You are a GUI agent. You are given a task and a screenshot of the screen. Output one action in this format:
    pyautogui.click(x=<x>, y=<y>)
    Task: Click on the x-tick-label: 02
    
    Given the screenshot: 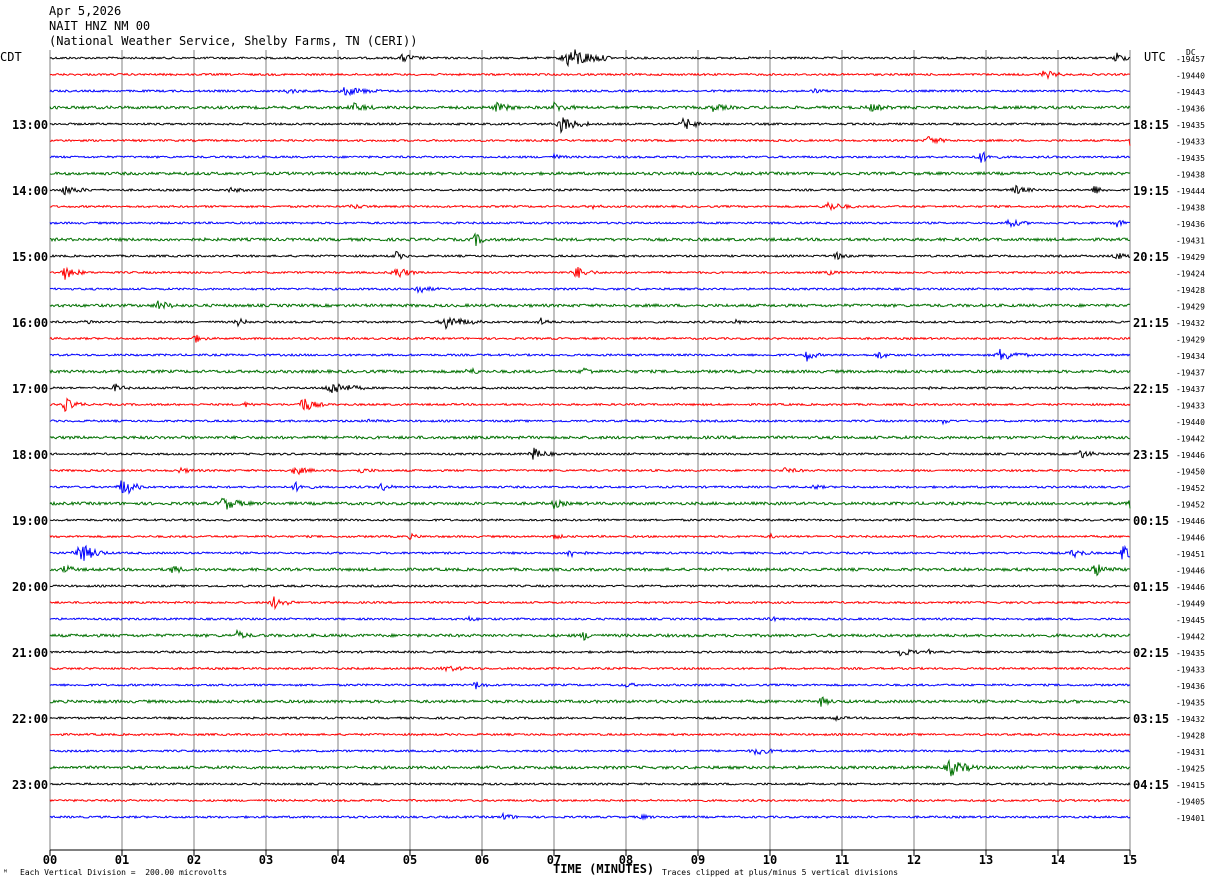 What is the action you would take?
    pyautogui.click(x=194, y=860)
    